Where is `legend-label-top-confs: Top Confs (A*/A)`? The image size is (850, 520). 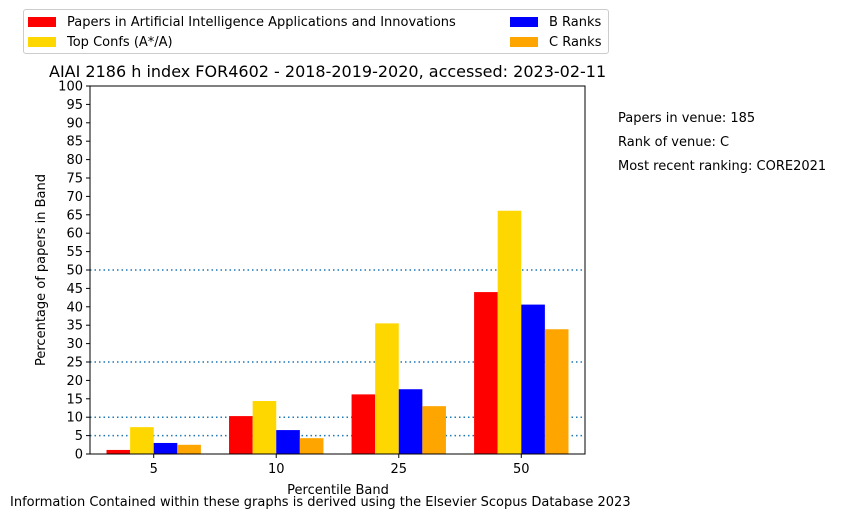
legend-label-top-confs: Top Confs (A*/A) is located at coordinates (120, 42).